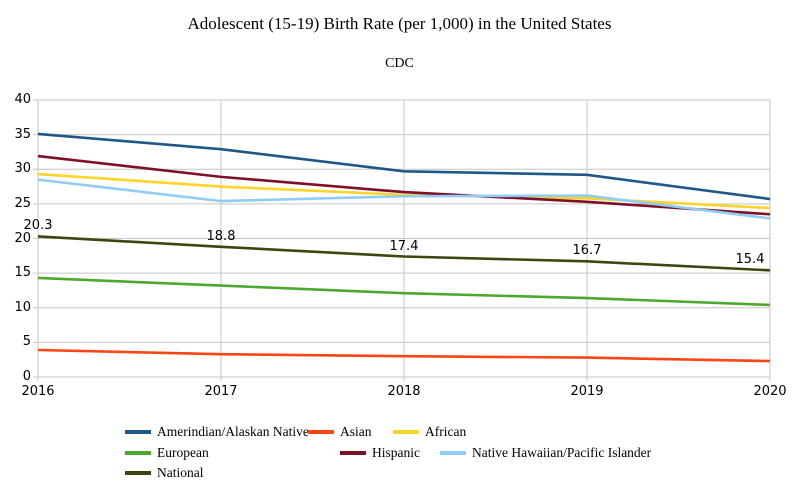  Describe the element at coordinates (404, 246) in the screenshot. I see `data-label-national: 17.4` at that location.